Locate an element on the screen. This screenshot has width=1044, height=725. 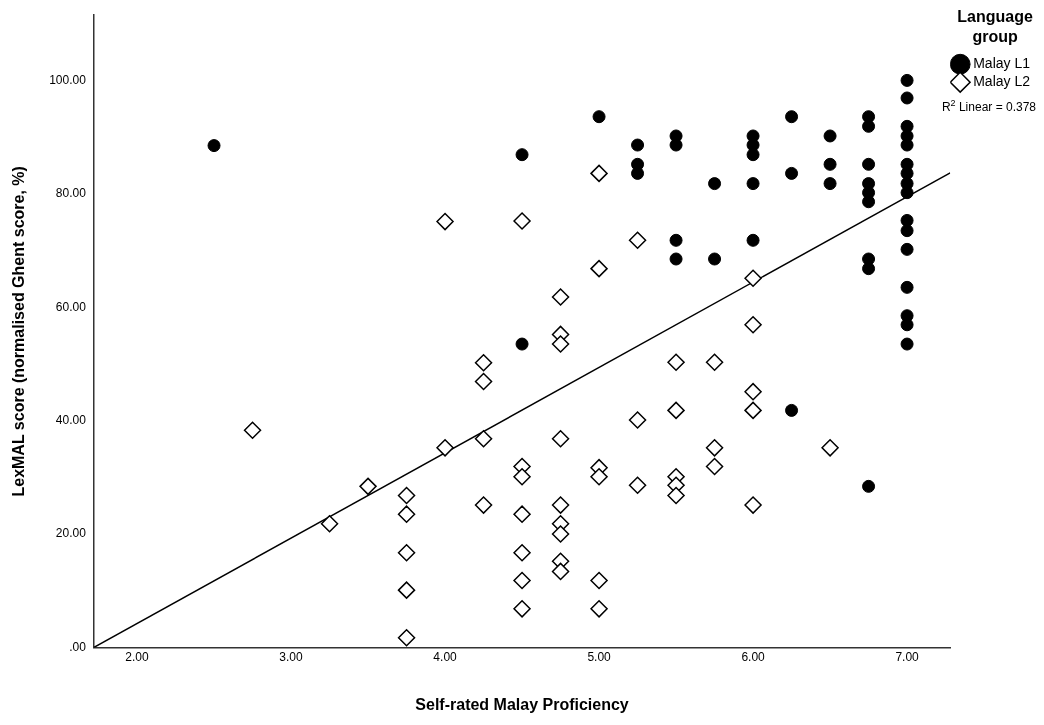
legend-label: Malay L2 is located at coordinates (1002, 81).